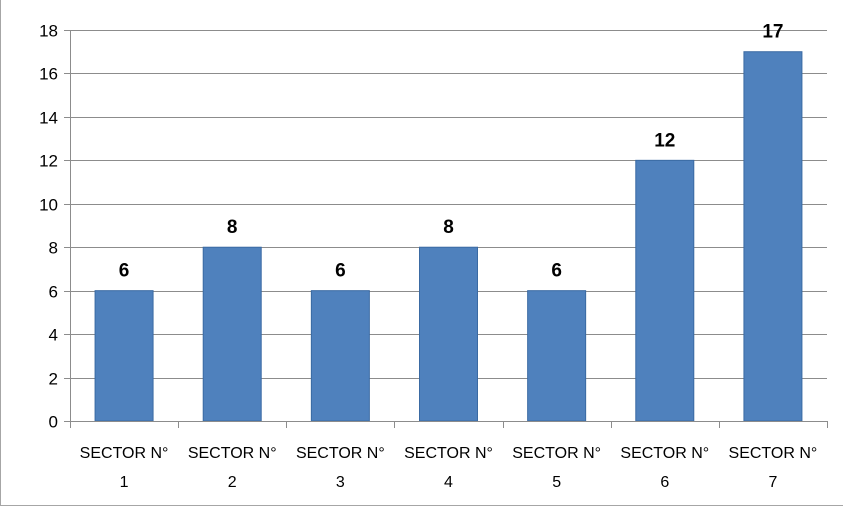 The image size is (843, 506). I want to click on y-tick-label: 2, so click(53, 379).